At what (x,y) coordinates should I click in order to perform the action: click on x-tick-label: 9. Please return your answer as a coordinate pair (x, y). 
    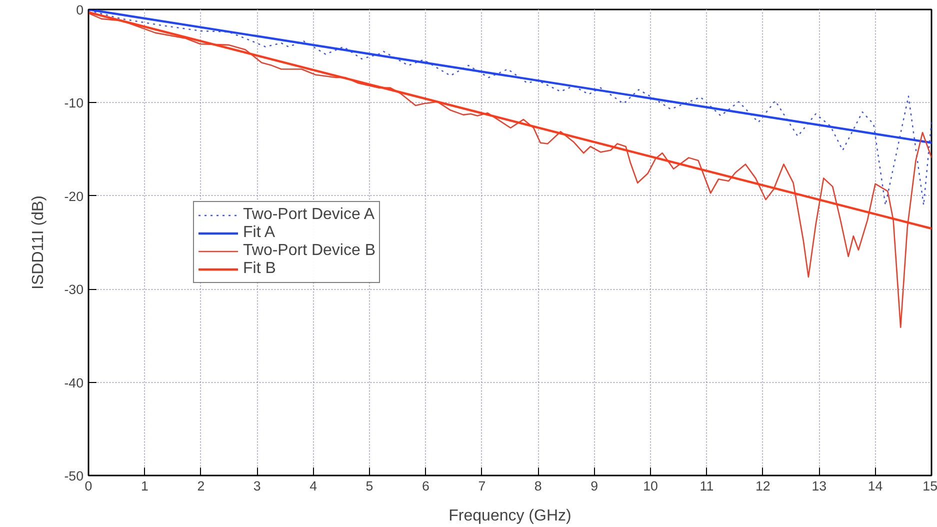
    Looking at the image, I should click on (594, 486).